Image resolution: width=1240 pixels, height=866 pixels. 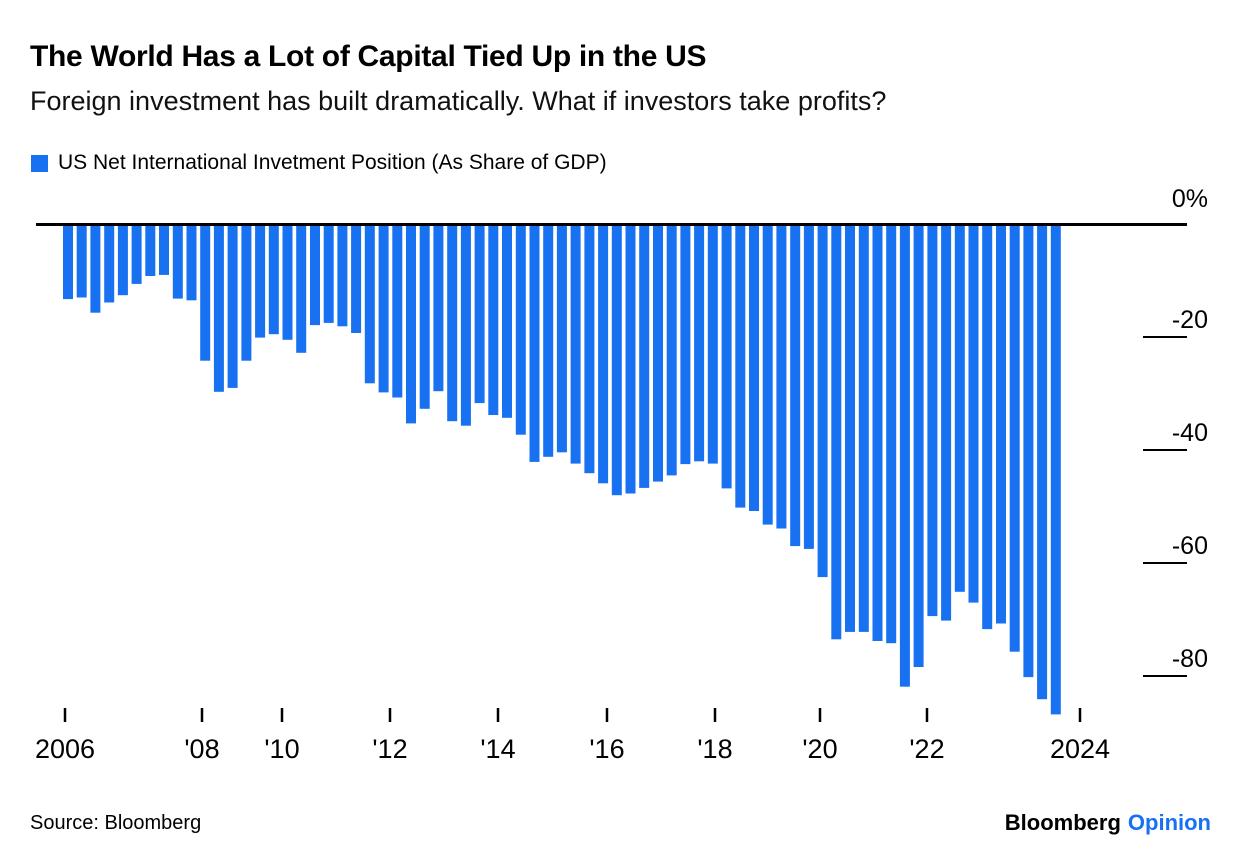 I want to click on x-axis-label: '22, so click(x=926, y=749).